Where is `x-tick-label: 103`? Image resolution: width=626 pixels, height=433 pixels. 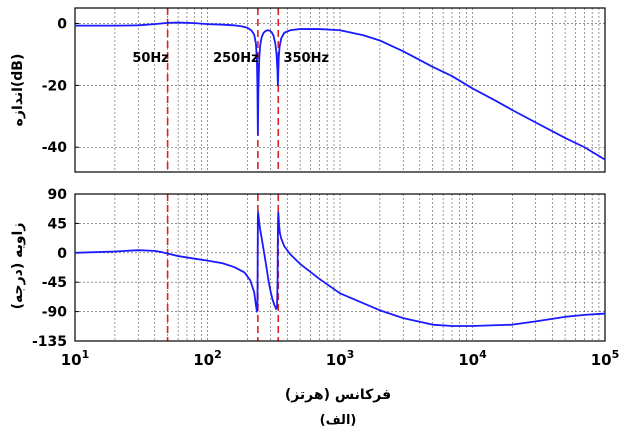 x-tick-label: 103 is located at coordinates (340, 358).